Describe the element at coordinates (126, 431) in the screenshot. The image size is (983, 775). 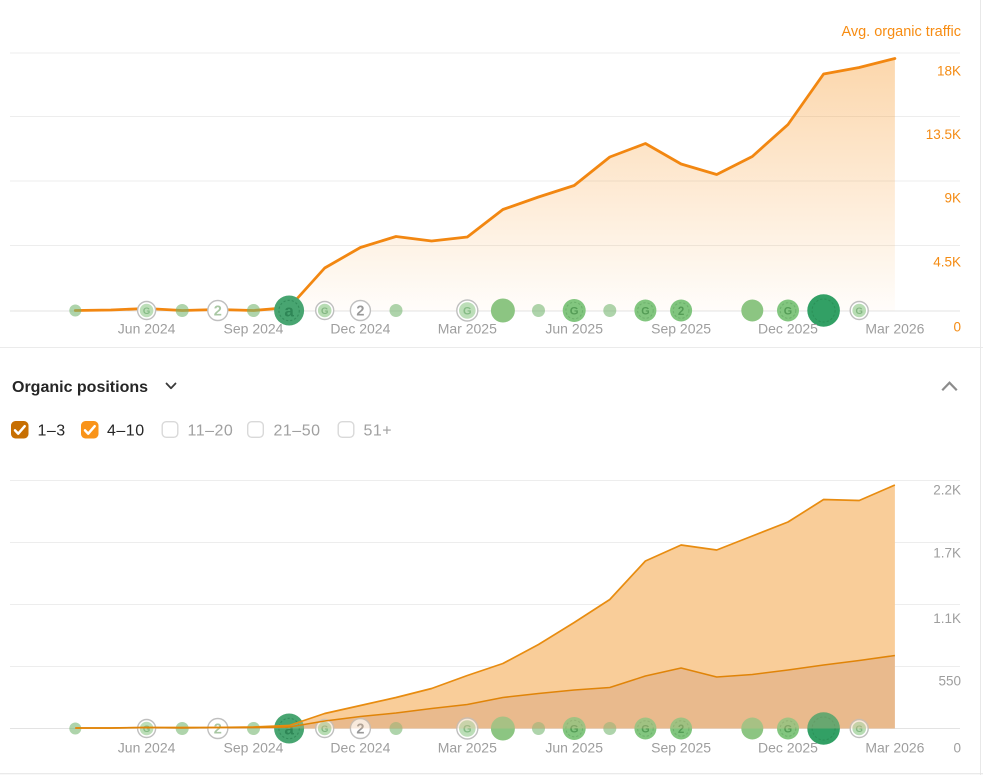
I see `svg-text: 4–10` at that location.